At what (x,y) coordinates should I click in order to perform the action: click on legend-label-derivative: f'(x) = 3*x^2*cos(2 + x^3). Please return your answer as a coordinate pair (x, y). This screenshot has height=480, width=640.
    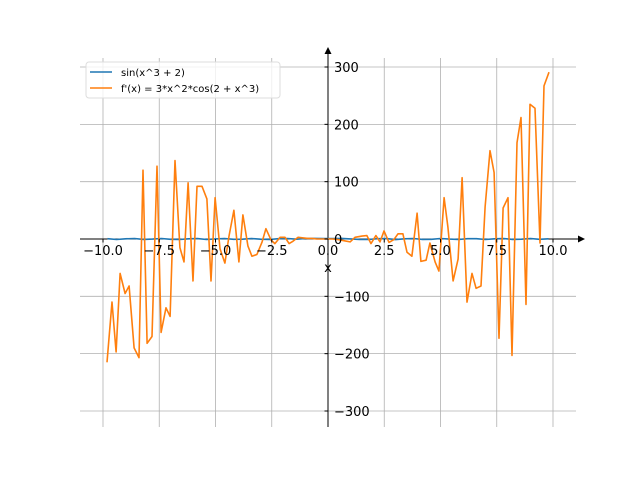
    Looking at the image, I should click on (190, 89).